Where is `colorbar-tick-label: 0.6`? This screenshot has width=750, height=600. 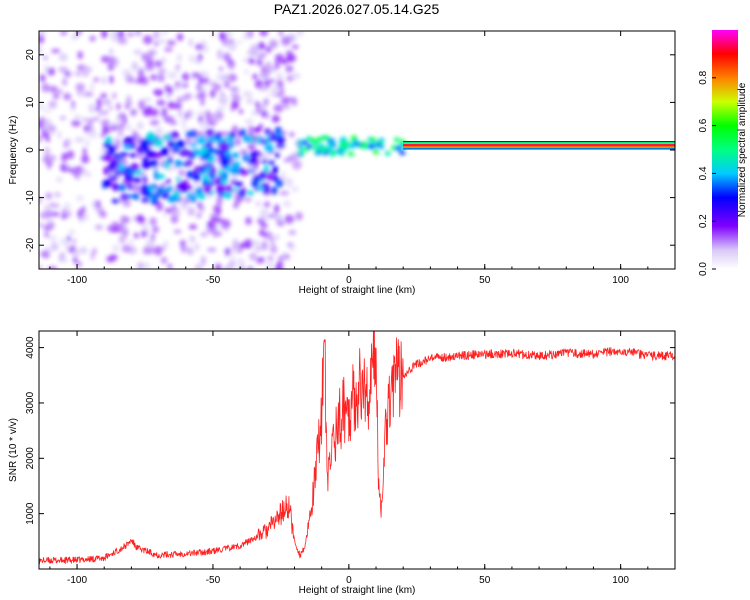
colorbar-tick-label: 0.6 is located at coordinates (703, 125).